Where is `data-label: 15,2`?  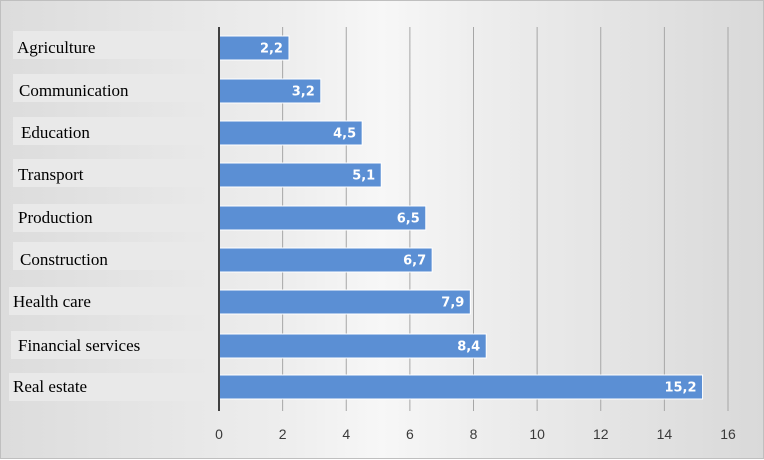
data-label: 15,2 is located at coordinates (680, 388).